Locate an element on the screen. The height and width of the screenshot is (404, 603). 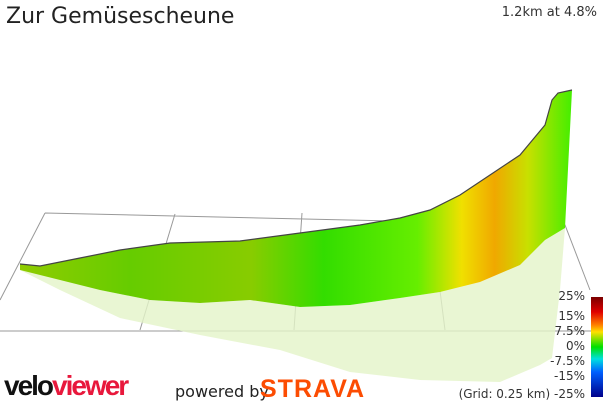
grid-note-text: (Grid: 0.25 km) is located at coordinates (504, 394).